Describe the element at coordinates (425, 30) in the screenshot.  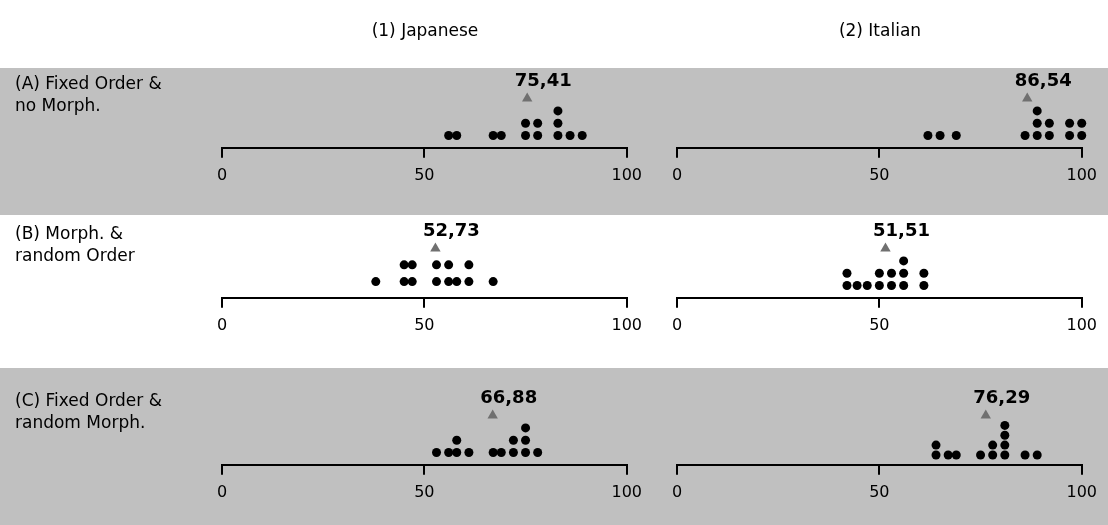
I see `chart-title: (1) Japanese` at that location.